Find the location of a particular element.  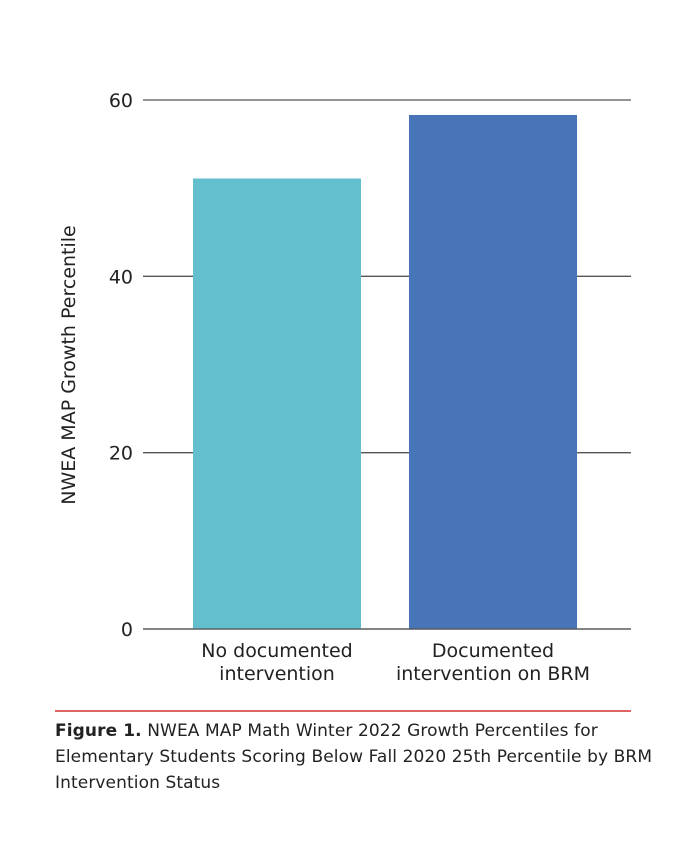

x-tick-label: No documented is located at coordinates (277, 651).